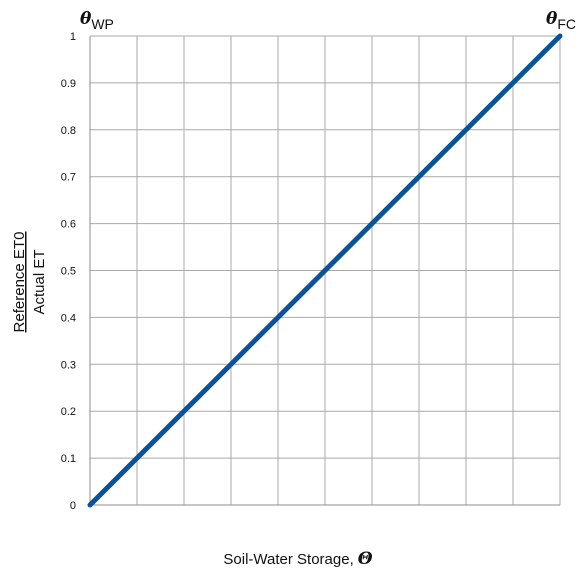  I want to click on y-tick-label: 0.3, so click(68, 365).